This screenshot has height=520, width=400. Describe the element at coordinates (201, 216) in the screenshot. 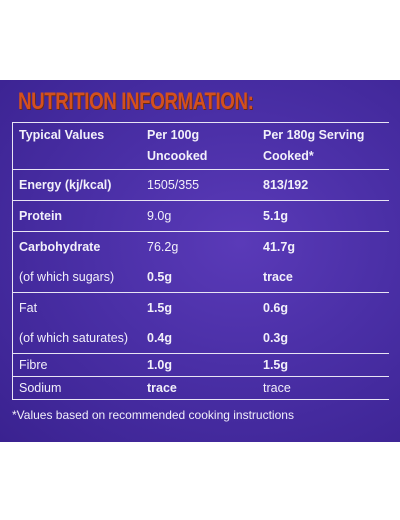

I see `table-row-protein: Protein 9.0g 5.1g` at that location.